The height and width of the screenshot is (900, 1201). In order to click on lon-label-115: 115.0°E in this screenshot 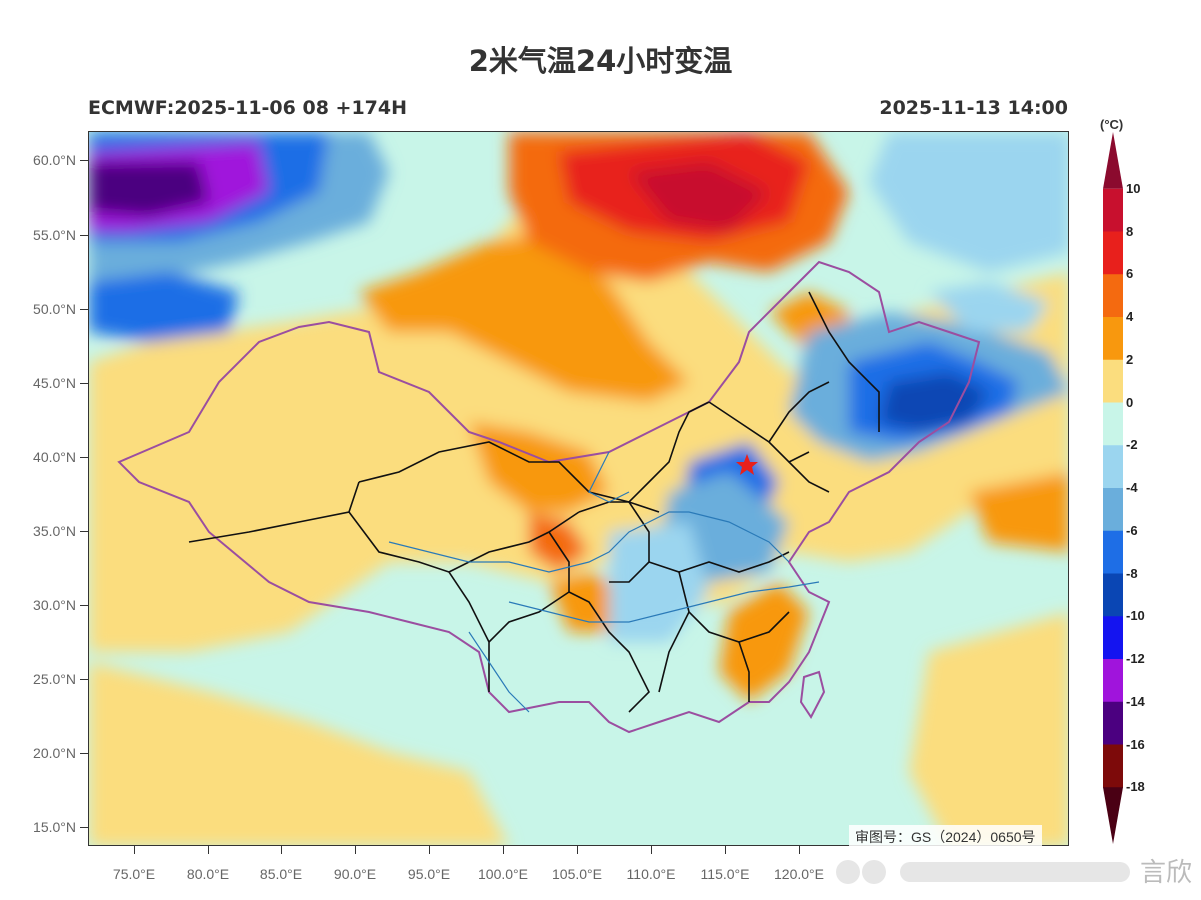, I will do `click(725, 874)`.